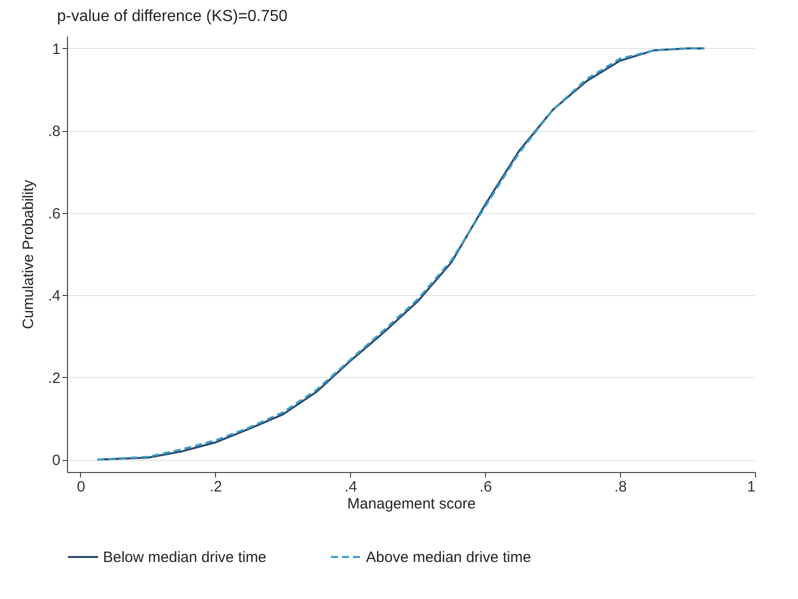 The height and width of the screenshot is (599, 798). Describe the element at coordinates (54, 378) in the screenshot. I see `y-tick-label: .2` at that location.